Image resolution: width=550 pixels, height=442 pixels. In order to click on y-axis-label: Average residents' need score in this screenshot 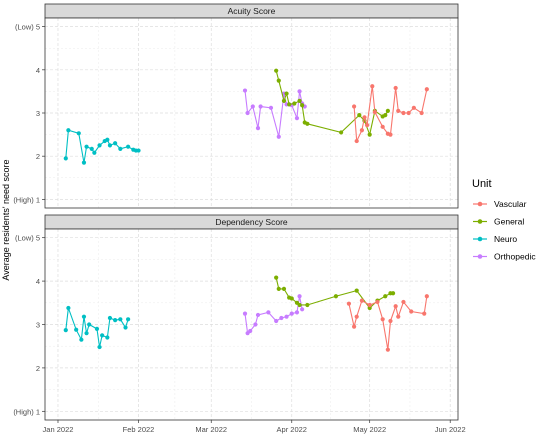, I will do `click(6, 219)`.